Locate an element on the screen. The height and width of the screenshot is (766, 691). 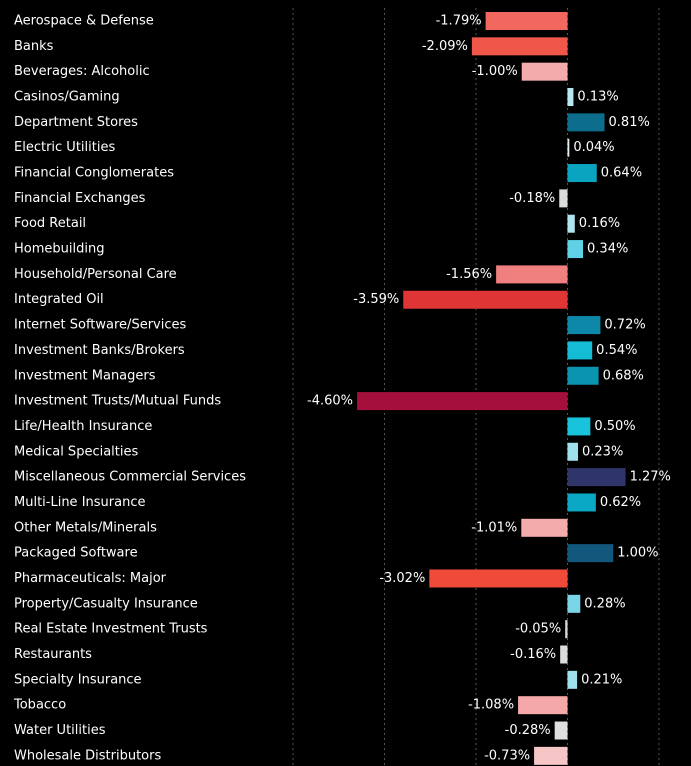
value-label: -2.09% is located at coordinates (445, 46).